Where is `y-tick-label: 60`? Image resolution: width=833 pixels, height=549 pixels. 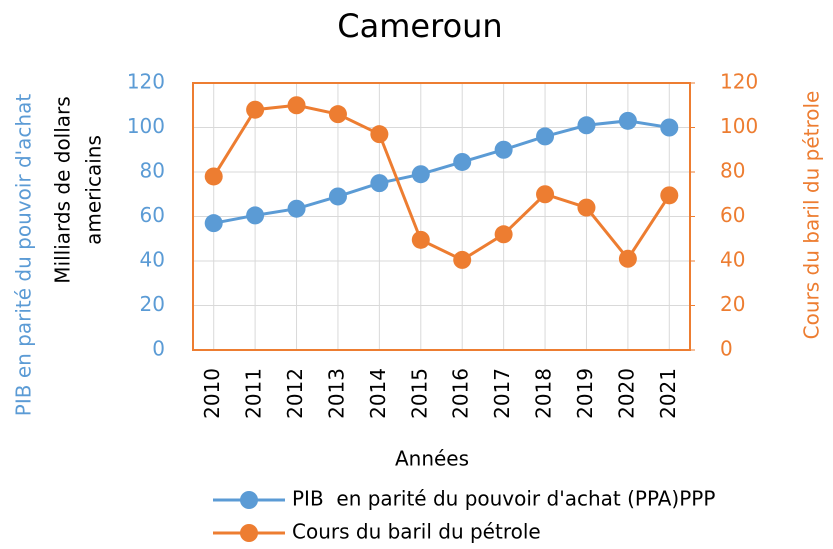 y-tick-label: 60 is located at coordinates (152, 215).